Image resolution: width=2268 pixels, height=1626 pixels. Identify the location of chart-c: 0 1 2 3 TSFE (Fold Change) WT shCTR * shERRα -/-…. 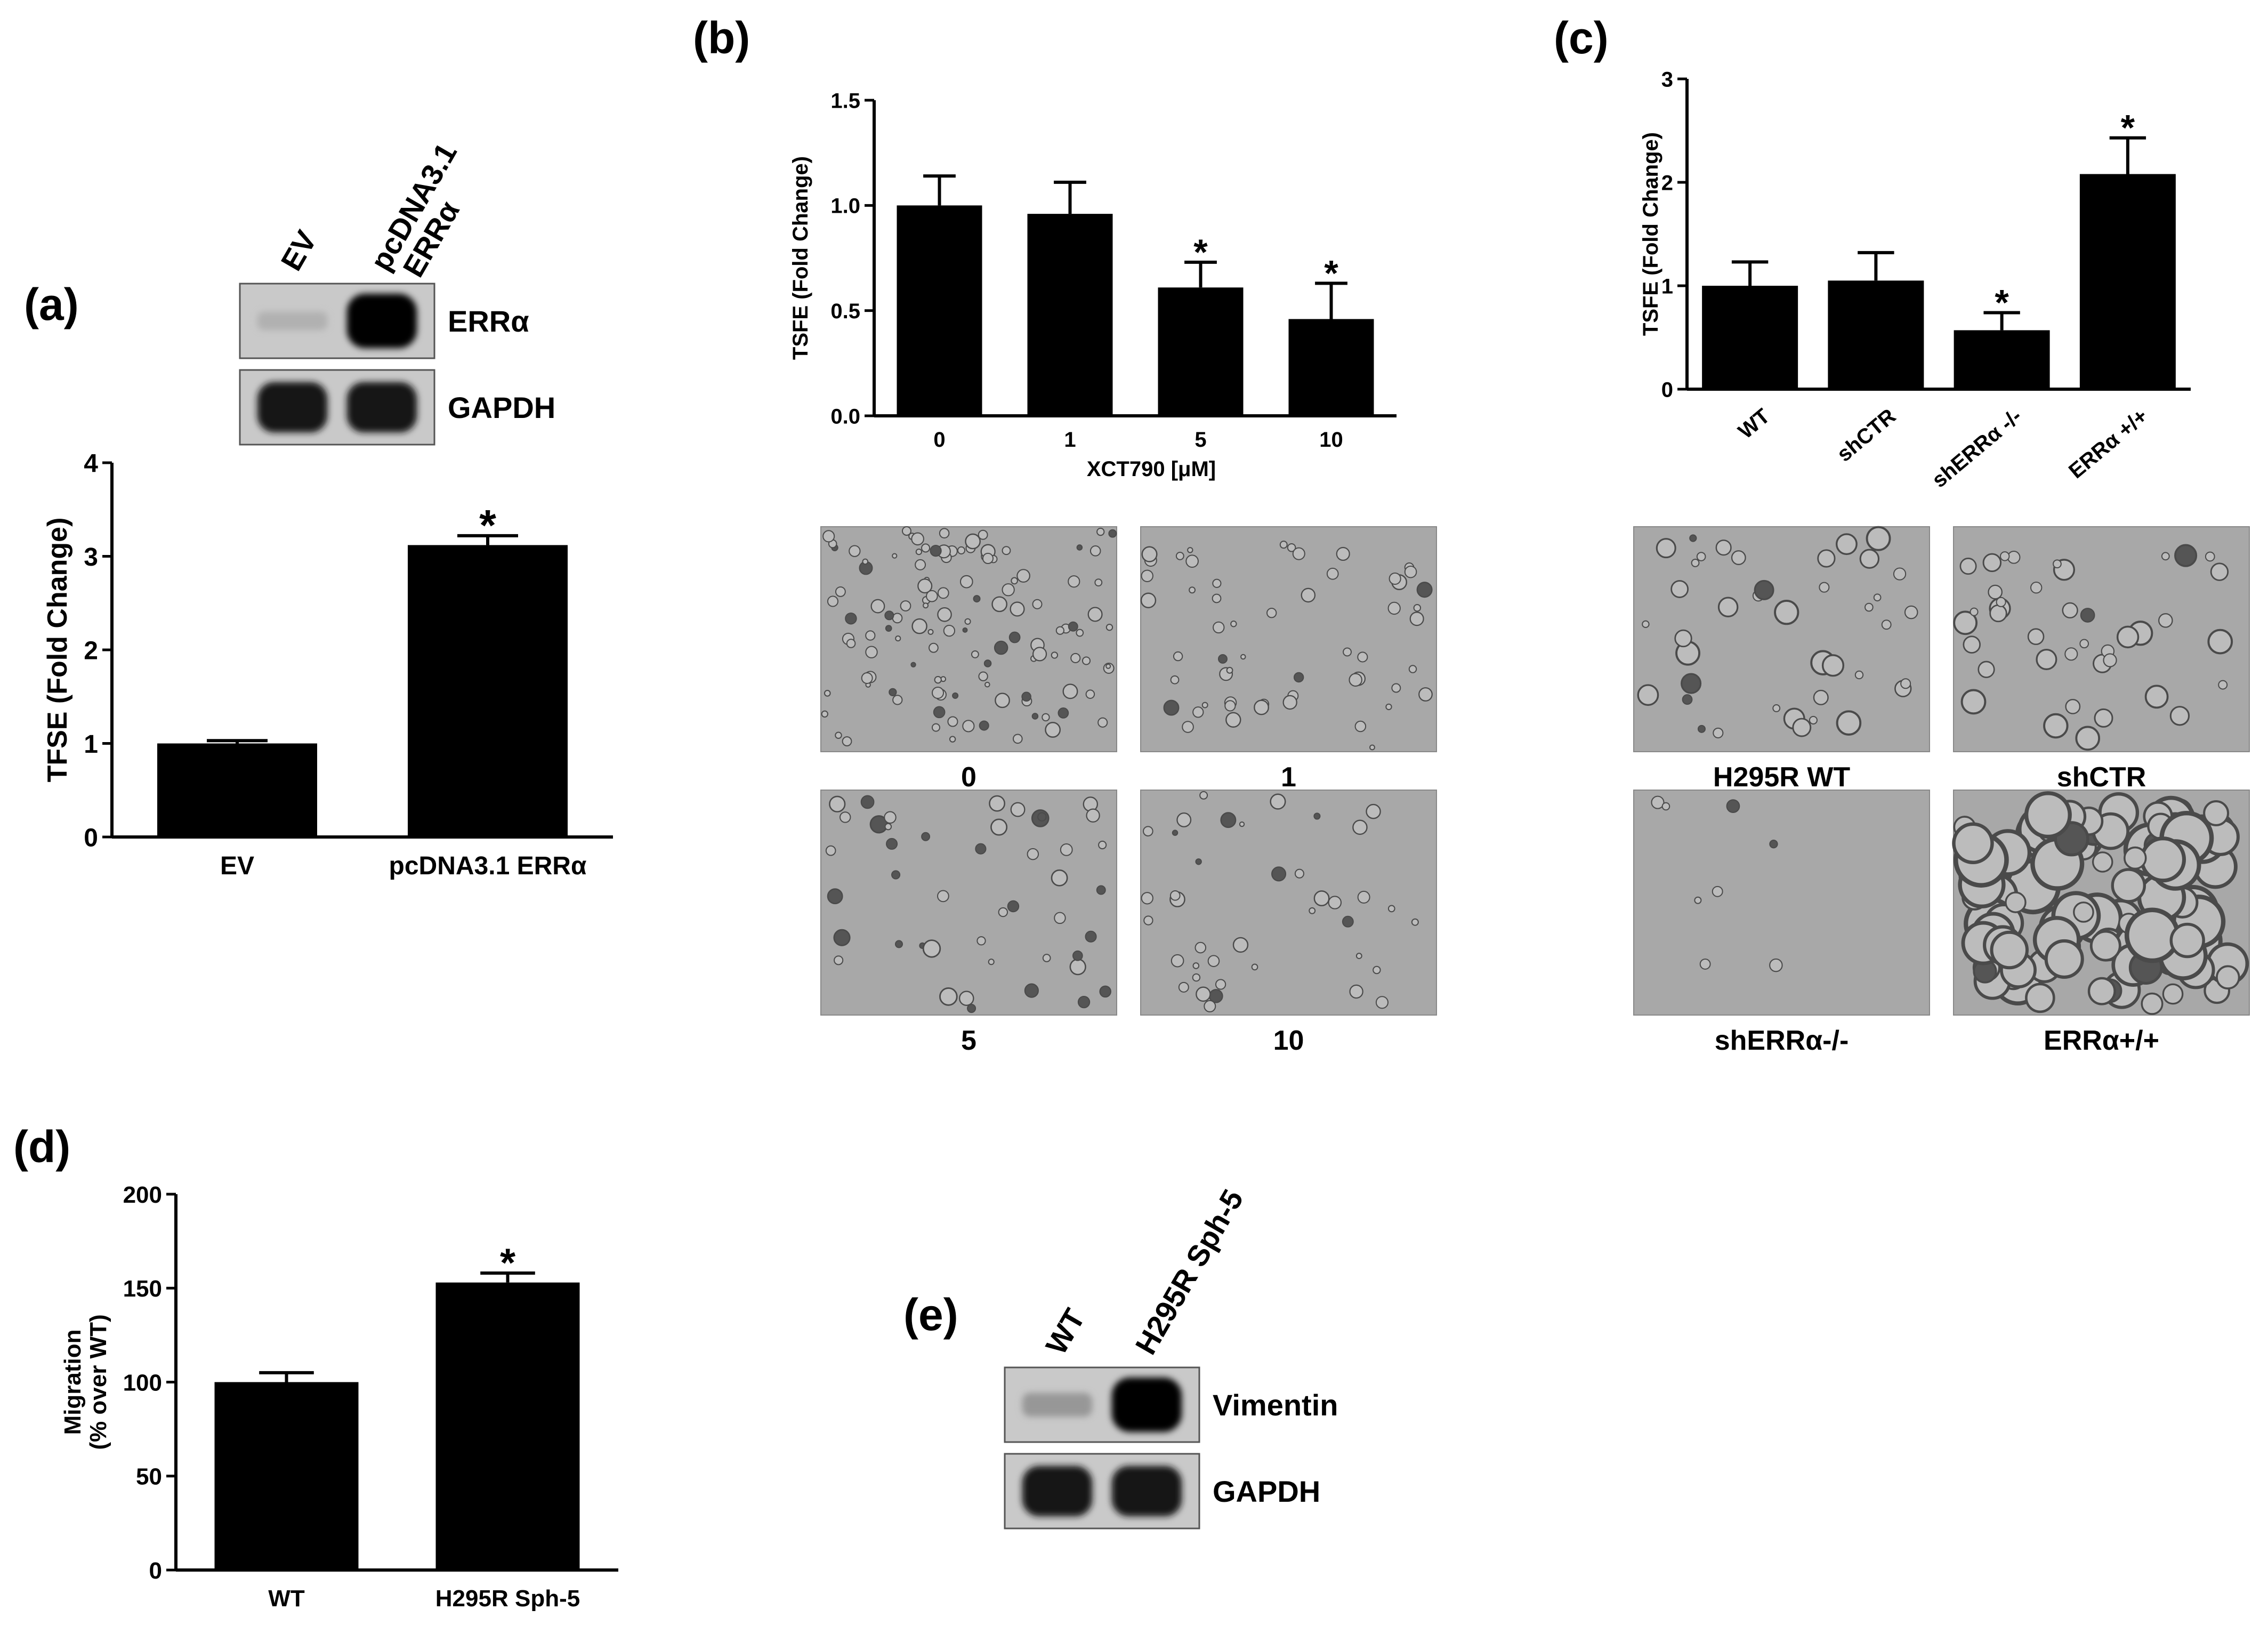
(1915, 280).